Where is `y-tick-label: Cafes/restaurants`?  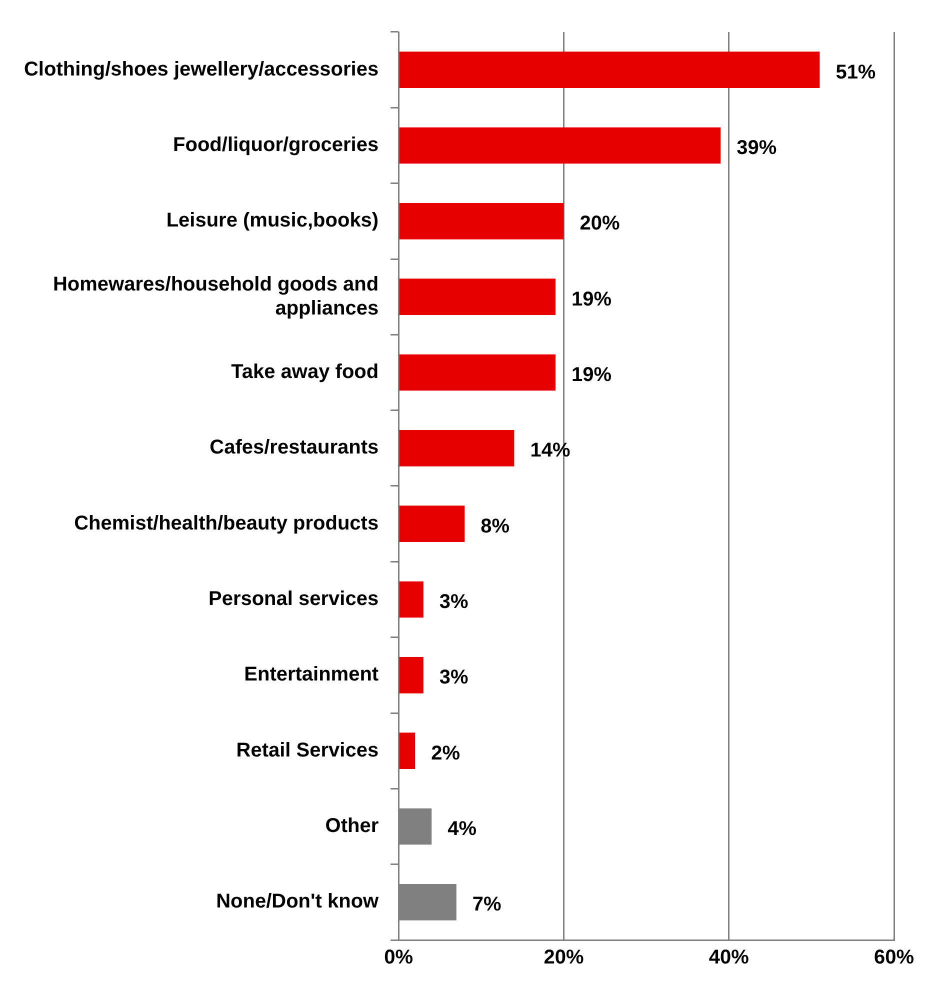 y-tick-label: Cafes/restaurants is located at coordinates (294, 447).